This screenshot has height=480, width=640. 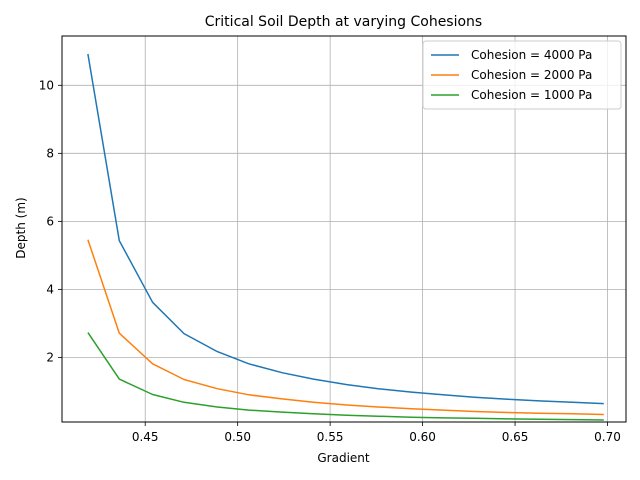 I want to click on y-tick-label: 4, so click(x=50, y=289).